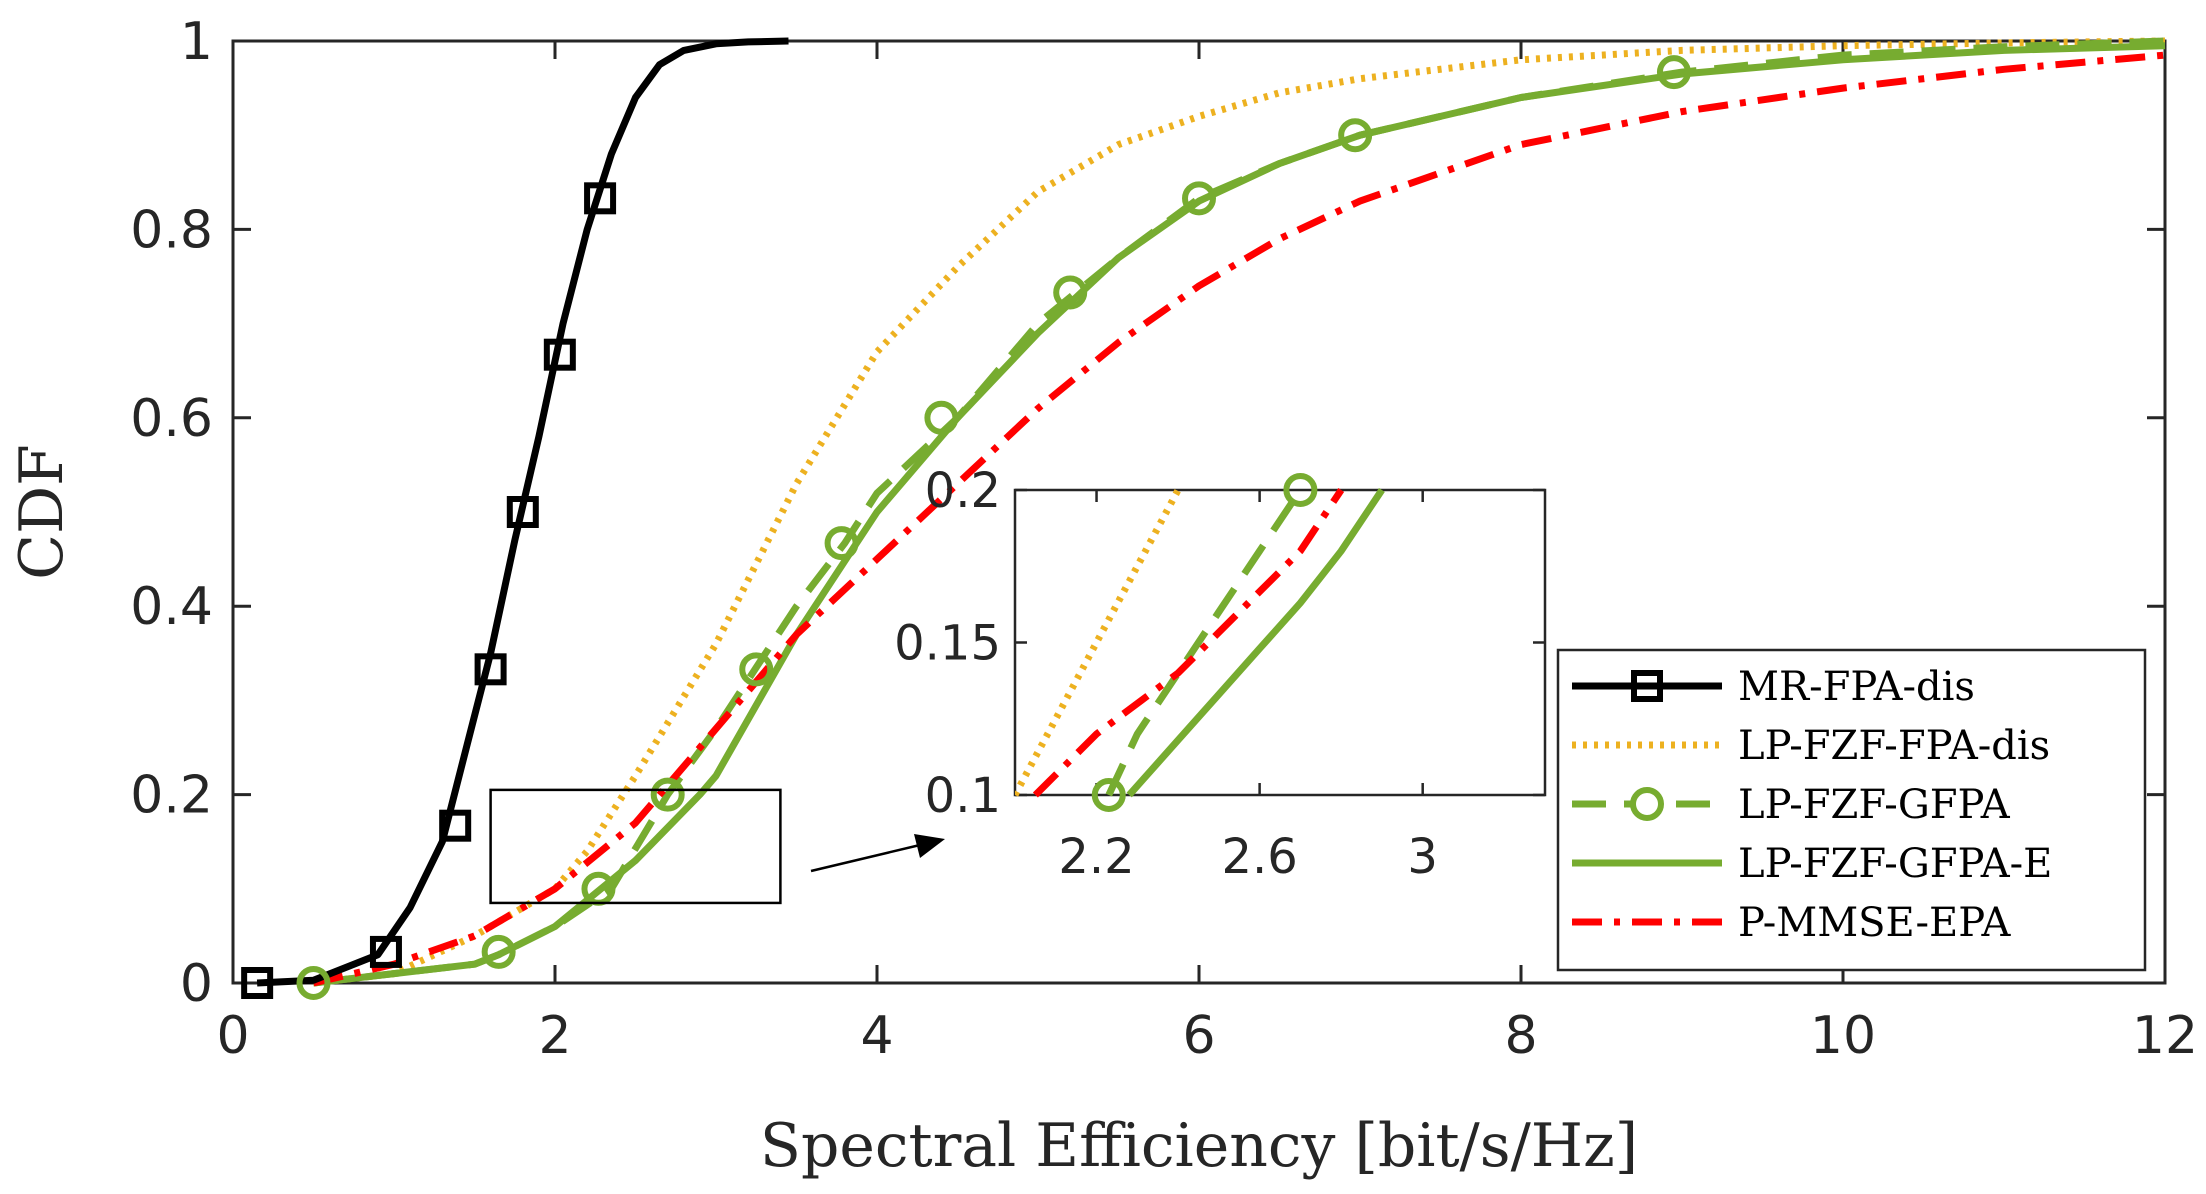  Describe the element at coordinates (2165, 1036) in the screenshot. I see `x-tick-label: 12` at that location.